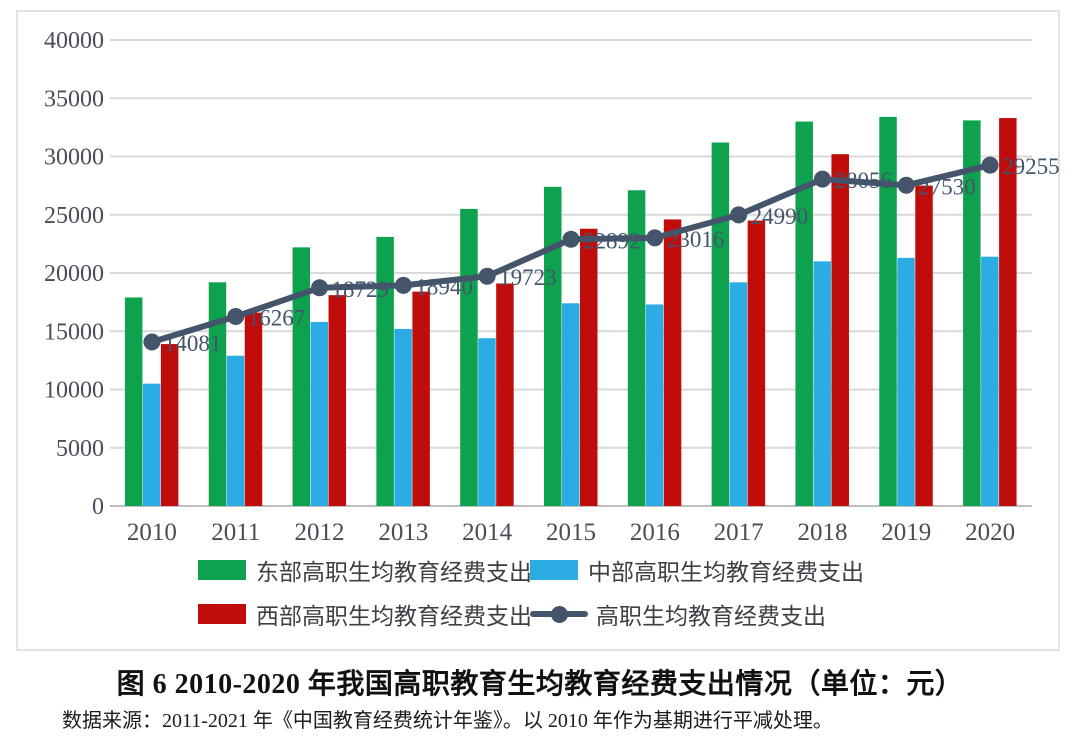  I want to click on y-axis-tick-label: 15000, so click(74, 332).